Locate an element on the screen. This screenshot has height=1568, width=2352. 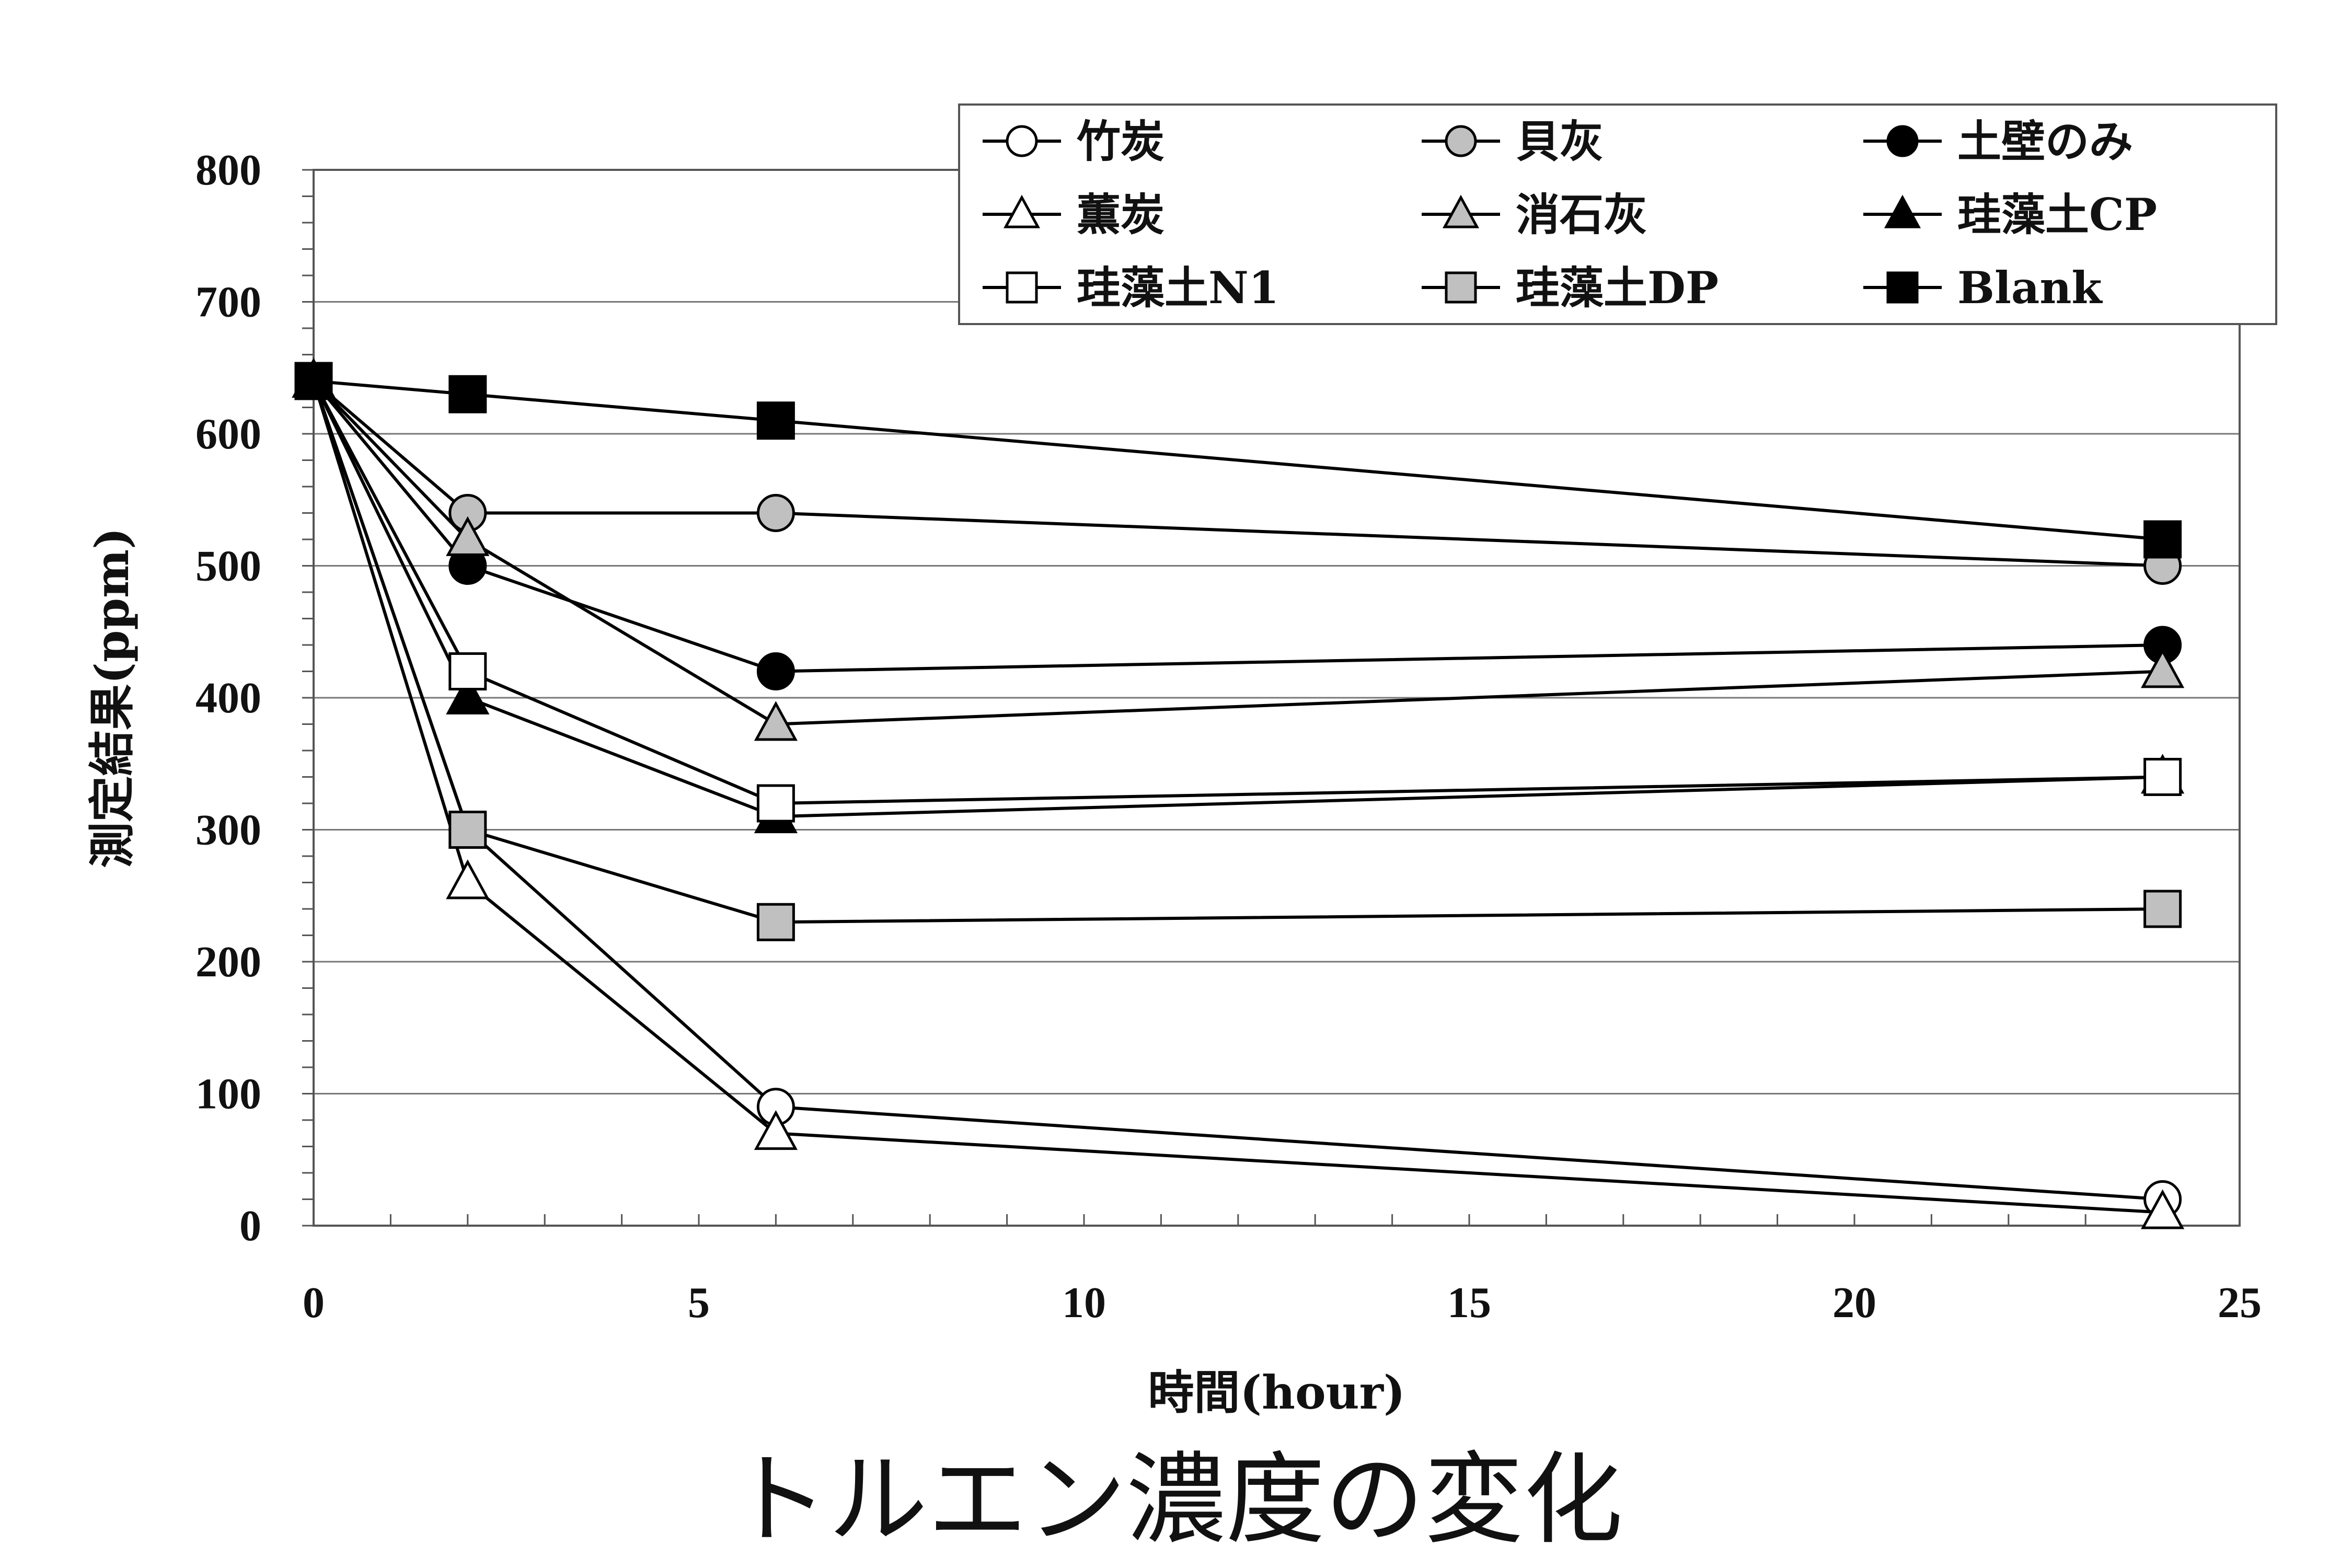
x-tick-label-5: 25 is located at coordinates (2240, 1302).